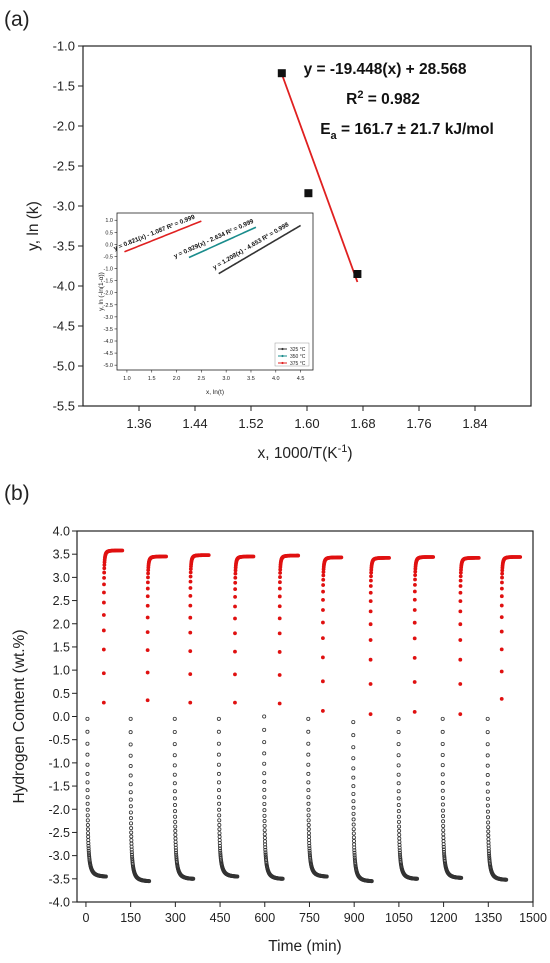 Image resolution: width=550 pixels, height=963 pixels. Describe the element at coordinates (138, 423) in the screenshot. I see `x-tick-label: 1.36` at that location.